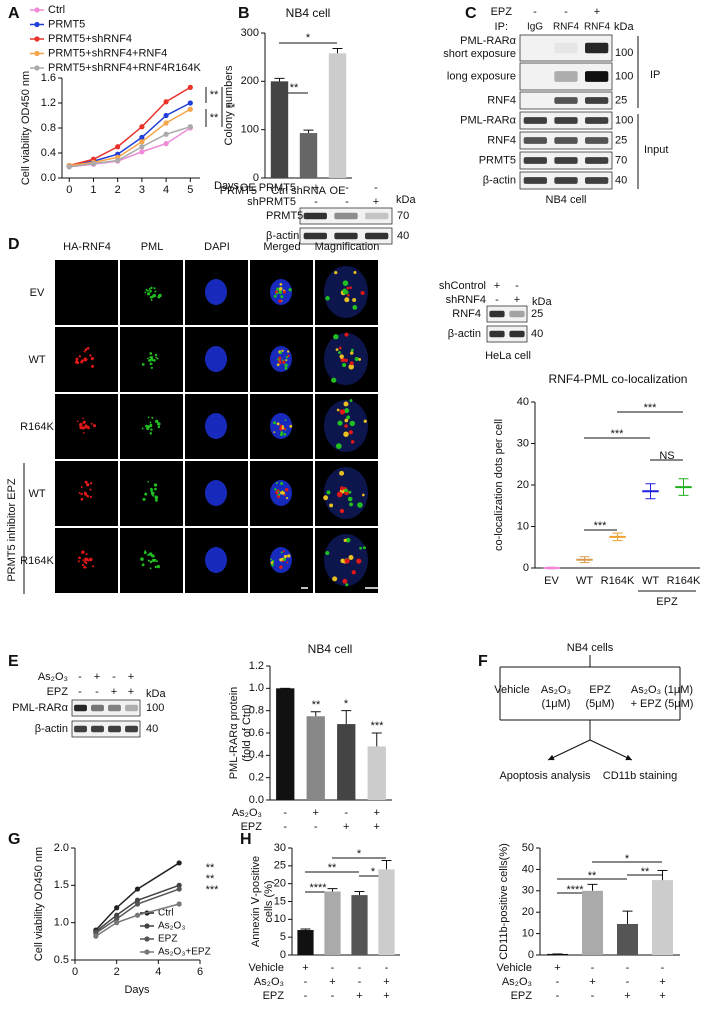 Image resolution: width=709 pixels, height=1021 pixels. Describe the element at coordinates (279, 191) in the screenshot. I see `x-tick-label: Ctrl` at that location.